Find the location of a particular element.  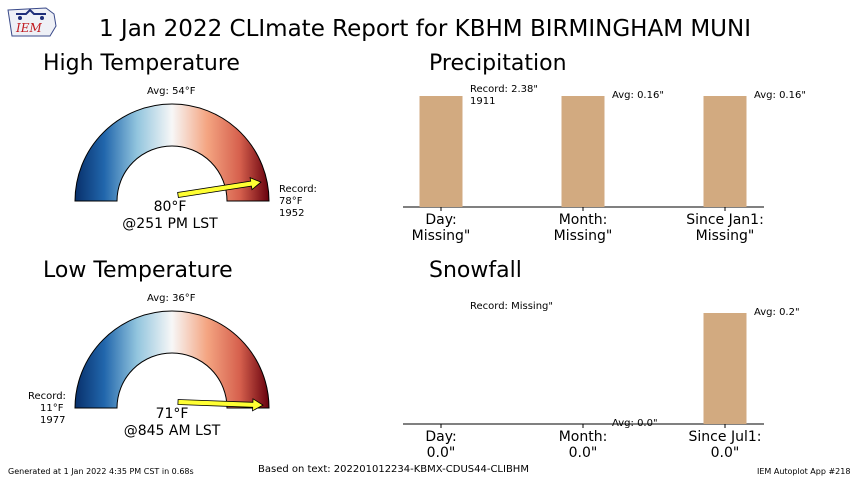

high-record-year: 1952 is located at coordinates (292, 213).